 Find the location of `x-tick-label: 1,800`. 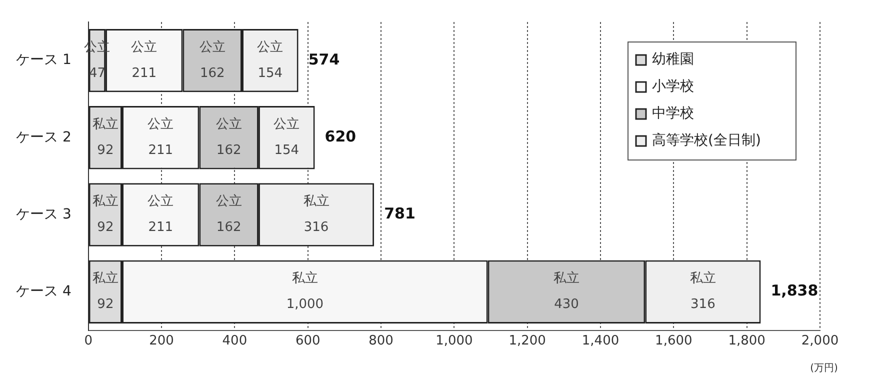

x-tick-label: 1,800 is located at coordinates (747, 341).